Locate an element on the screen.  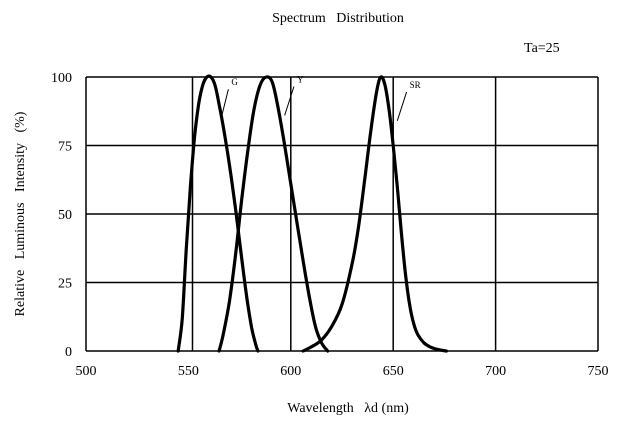
series-label-g: G is located at coordinates (234, 82).